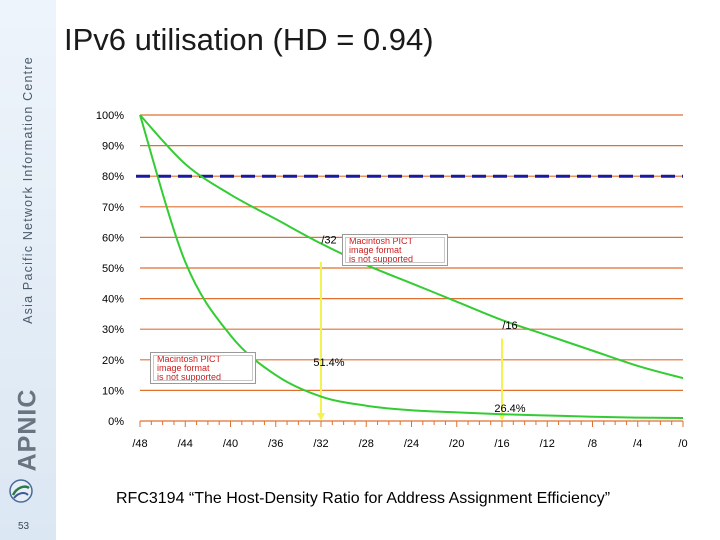 The height and width of the screenshot is (540, 720). What do you see at coordinates (28, 190) in the screenshot?
I see `org-name: Asia Pacific Network Information Centre` at bounding box center [28, 190].